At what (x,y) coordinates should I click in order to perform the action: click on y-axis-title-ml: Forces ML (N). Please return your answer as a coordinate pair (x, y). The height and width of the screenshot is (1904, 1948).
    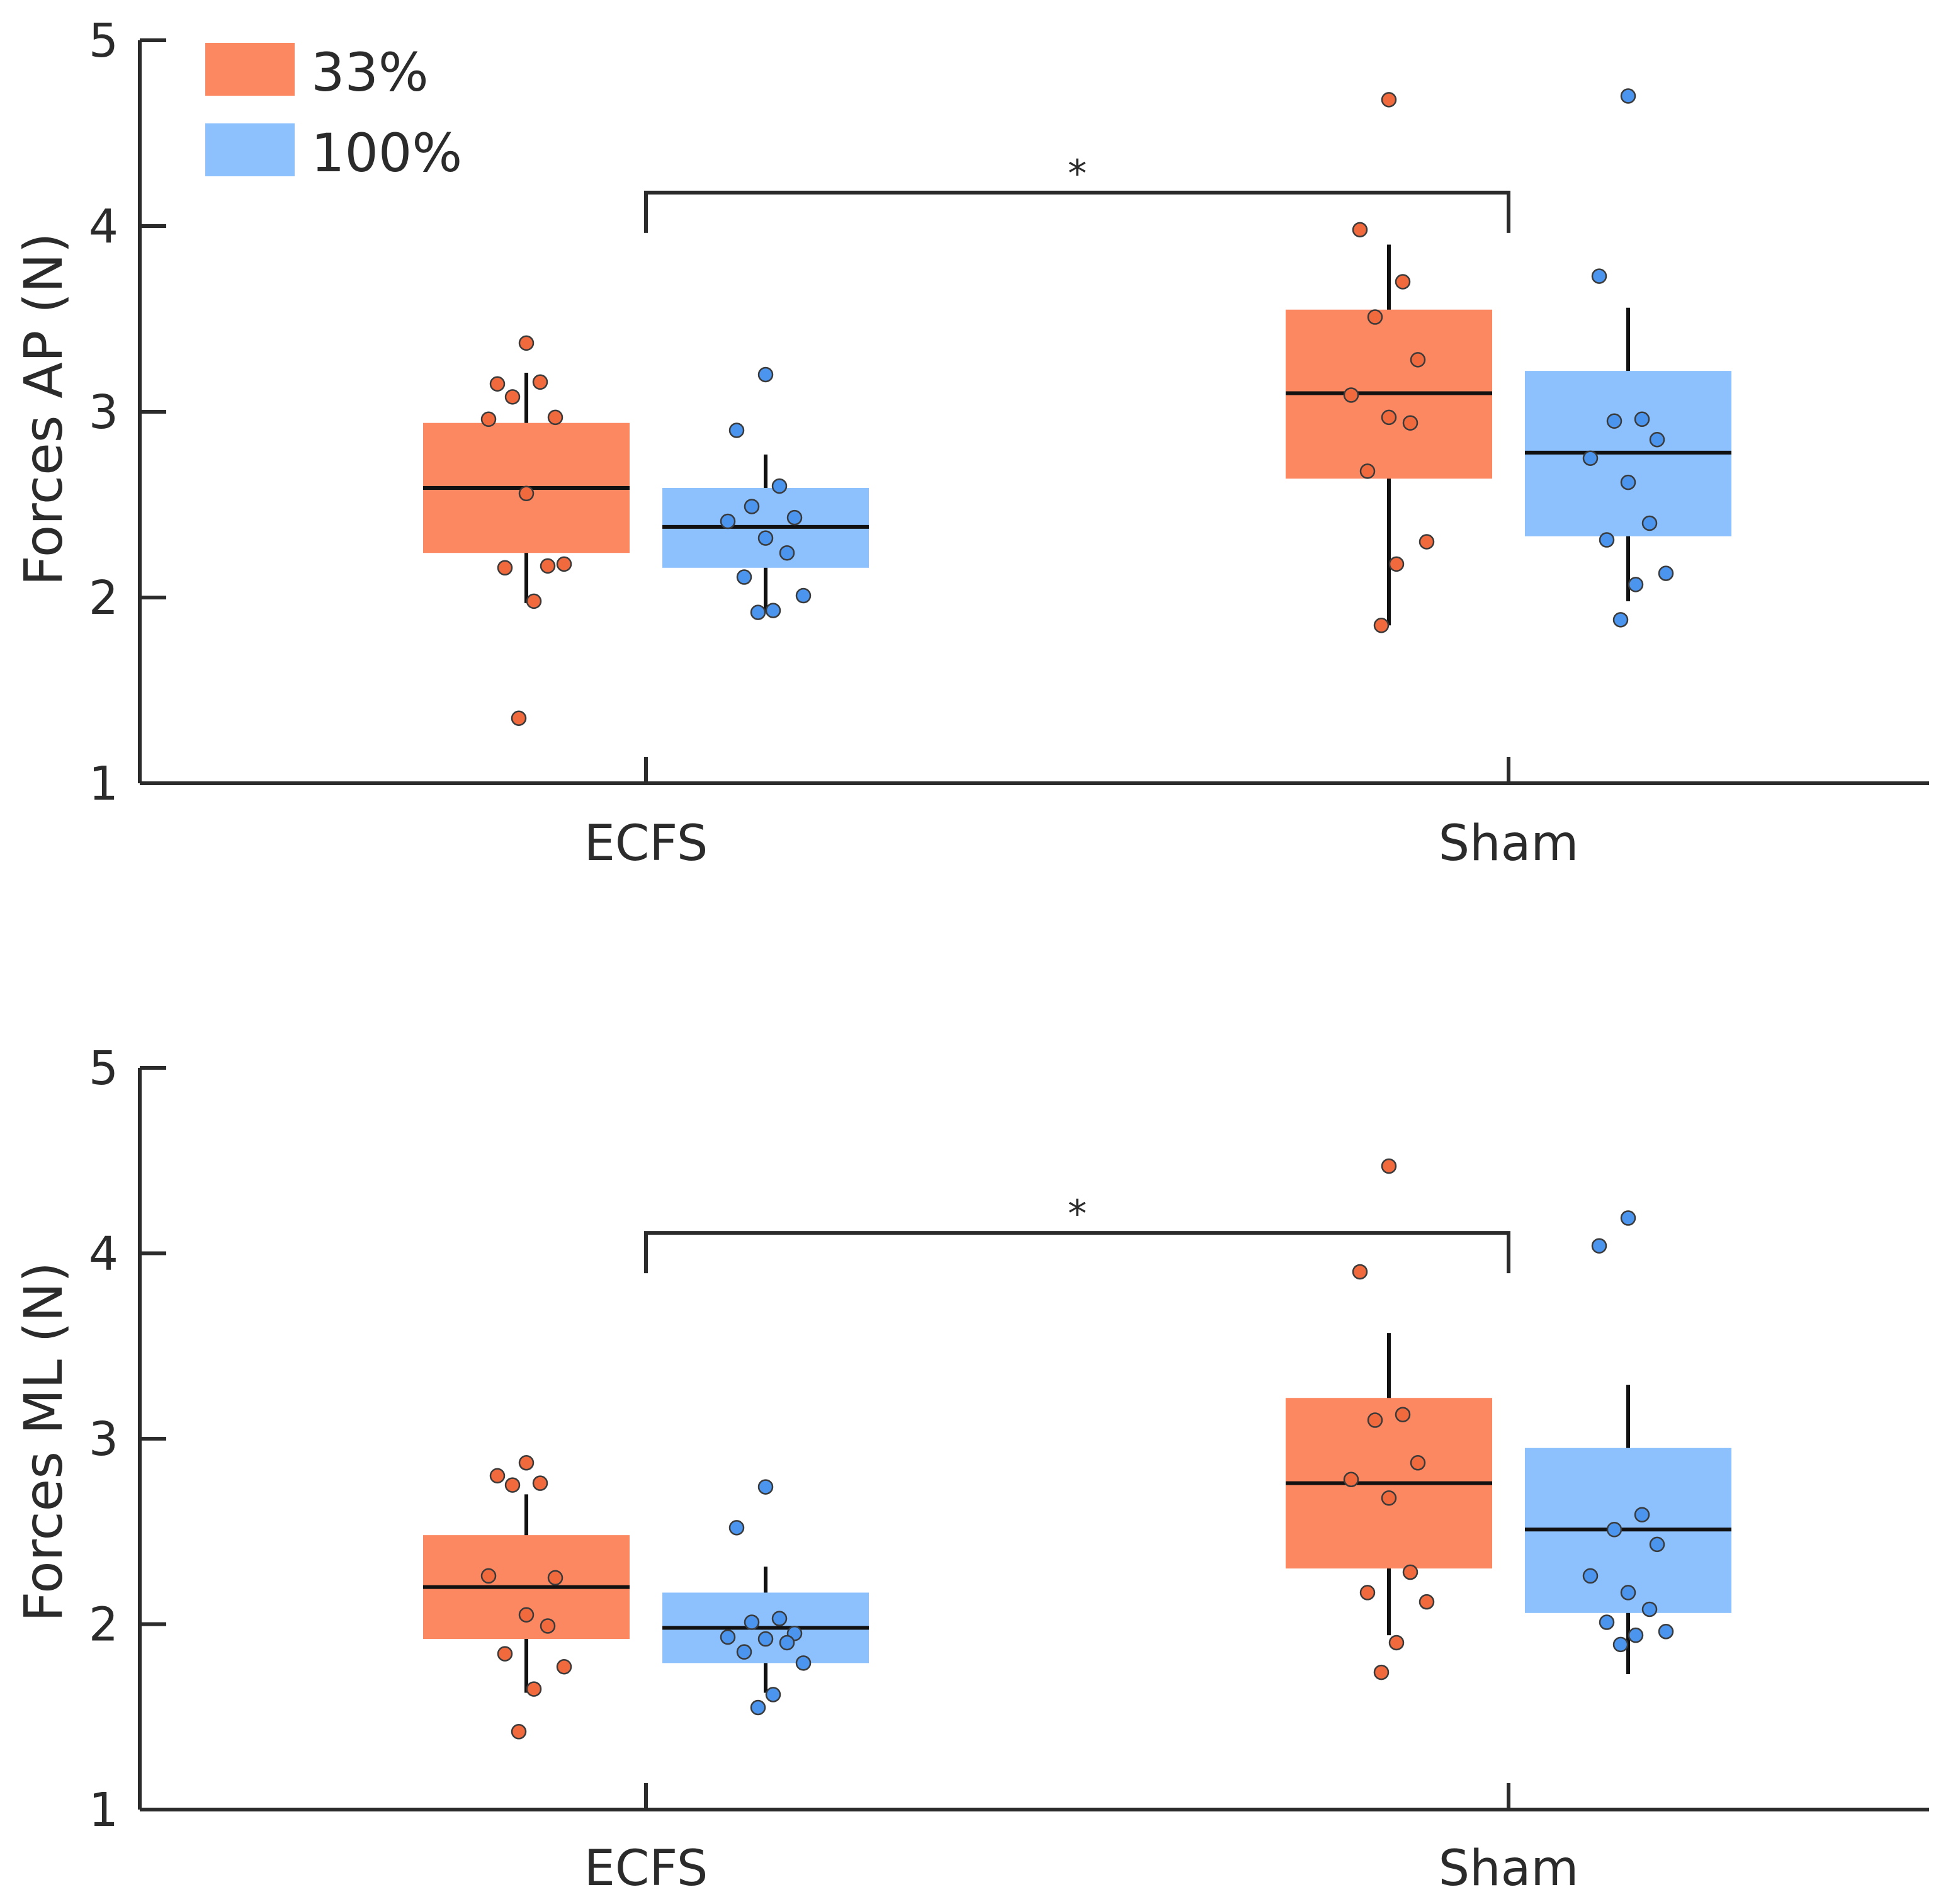
    Looking at the image, I should click on (43, 1442).